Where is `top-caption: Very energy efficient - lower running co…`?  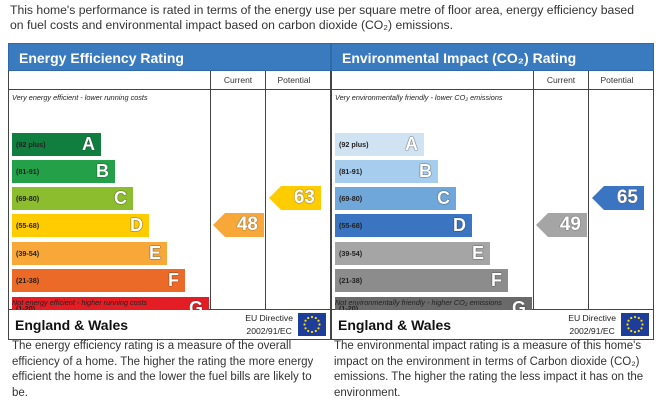 top-caption: Very energy efficient - lower running co… is located at coordinates (80, 97).